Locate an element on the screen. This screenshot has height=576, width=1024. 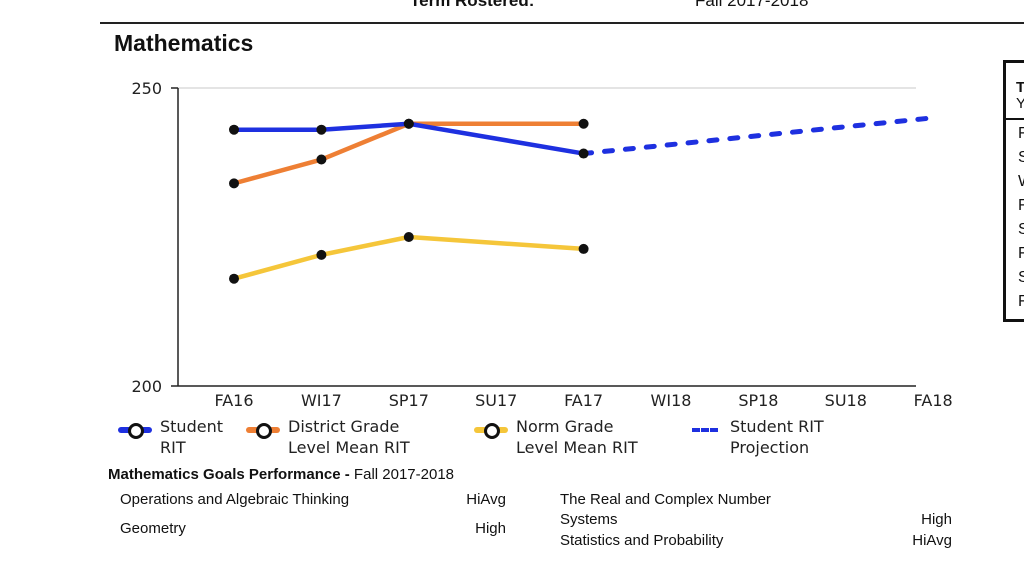
legend-line: District Grade is located at coordinates (344, 426).